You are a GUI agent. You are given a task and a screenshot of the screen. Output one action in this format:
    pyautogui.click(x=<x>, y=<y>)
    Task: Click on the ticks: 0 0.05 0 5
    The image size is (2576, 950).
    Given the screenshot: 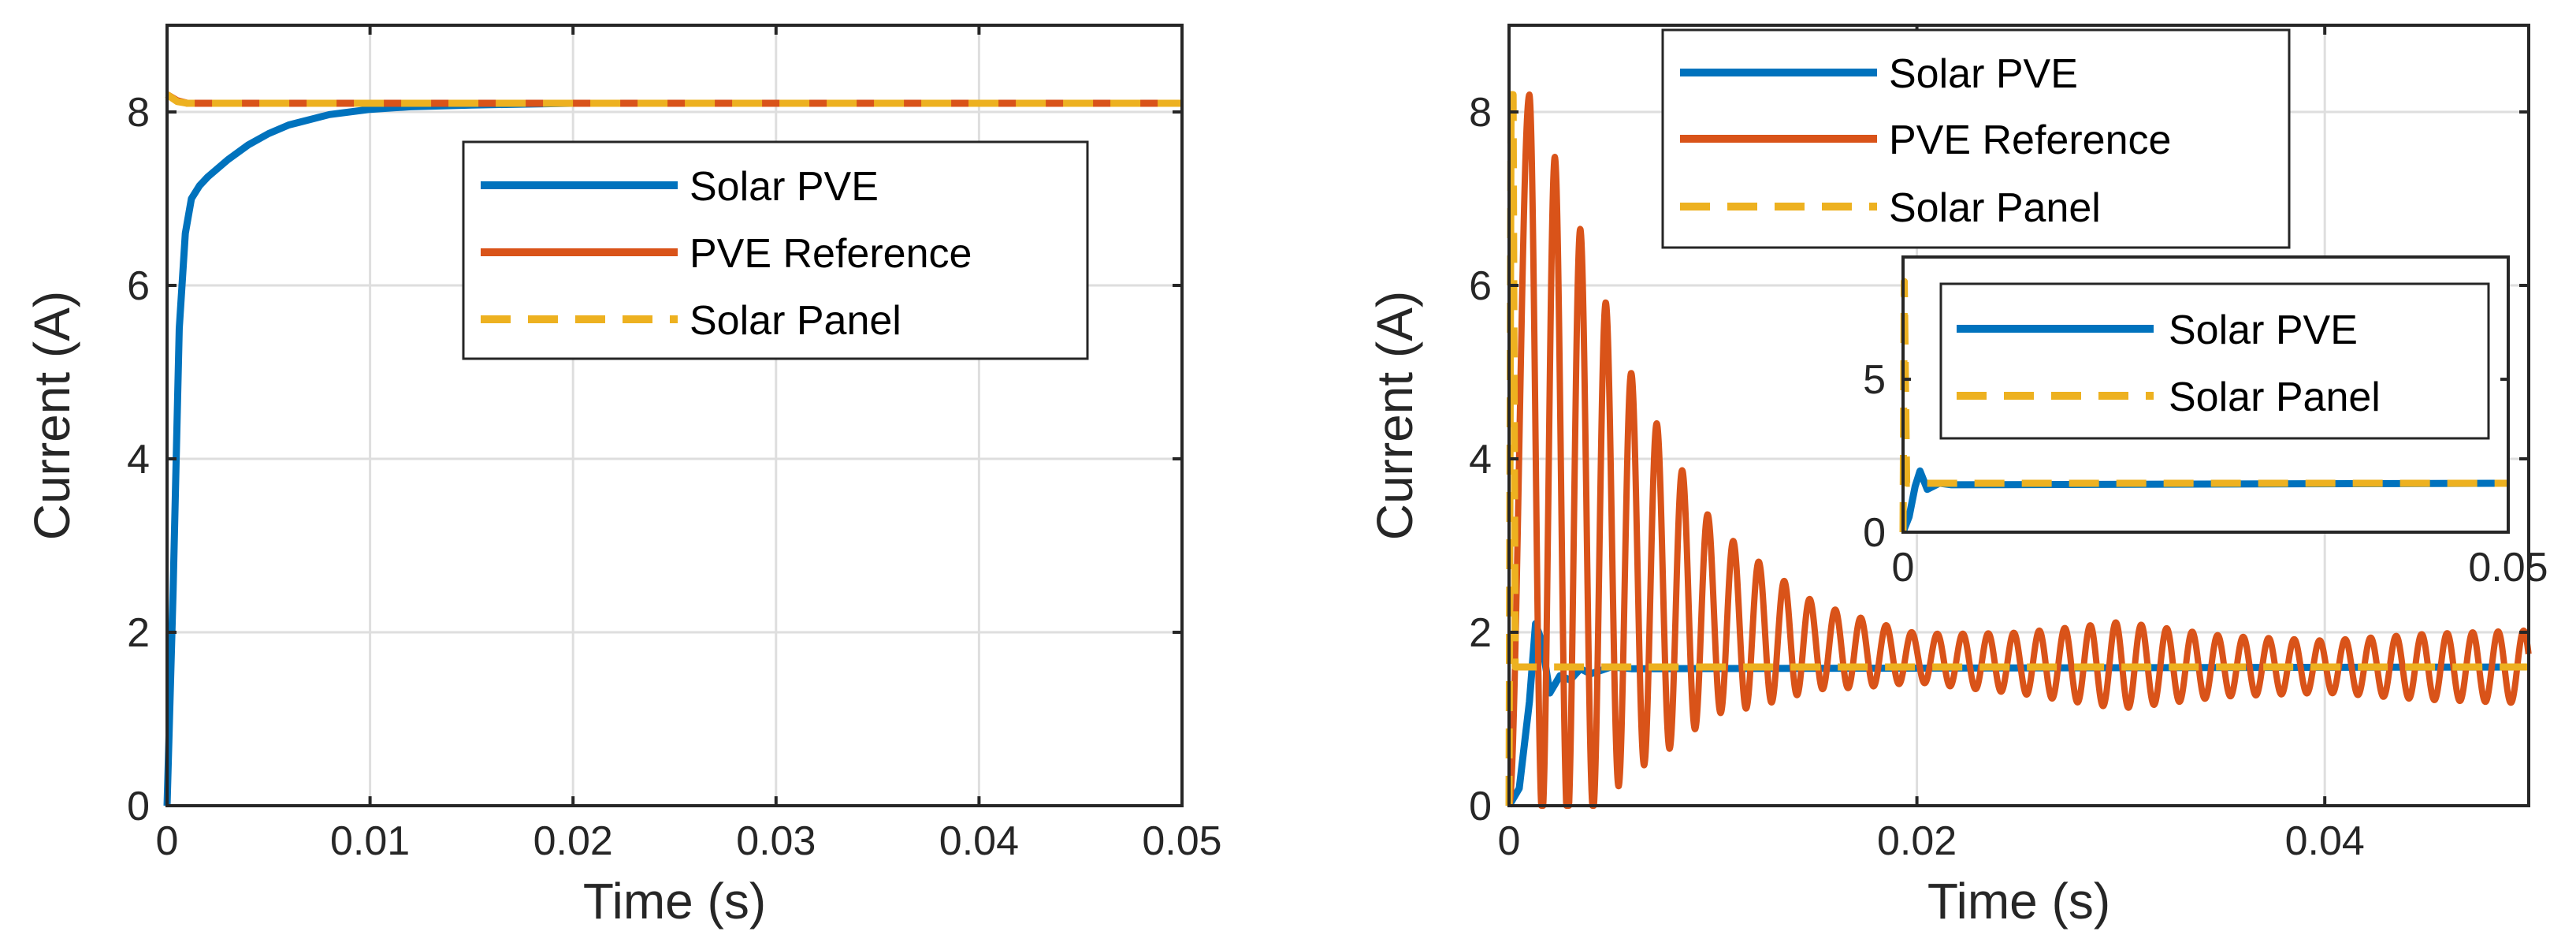 What is the action you would take?
    pyautogui.click(x=2205, y=423)
    